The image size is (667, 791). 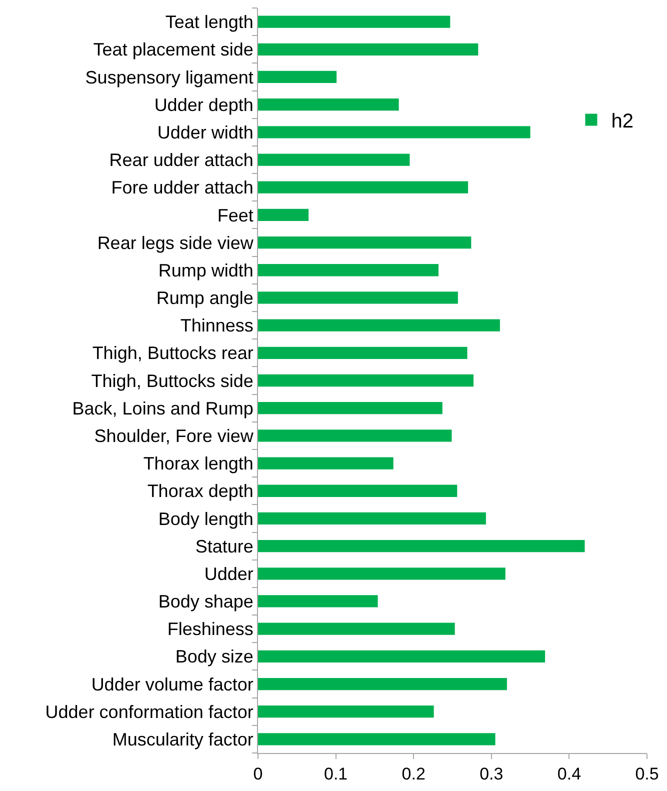 What do you see at coordinates (198, 464) in the screenshot?
I see `y-tick-label: Thorax length` at bounding box center [198, 464].